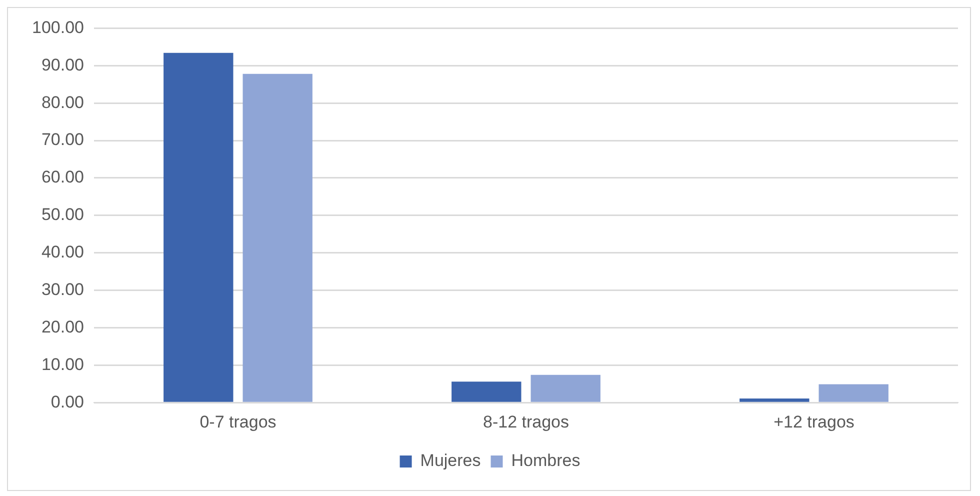 Image resolution: width=980 pixels, height=496 pixels. I want to click on legend-label: Mujeres, so click(450, 460).